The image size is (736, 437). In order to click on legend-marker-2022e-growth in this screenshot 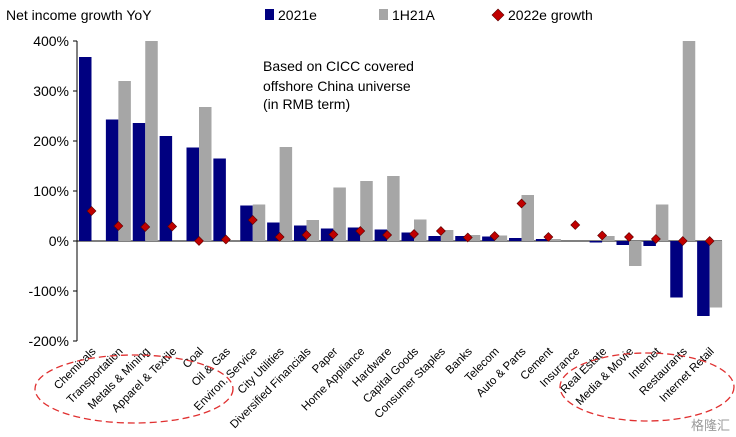, I will do `click(498, 15)`.